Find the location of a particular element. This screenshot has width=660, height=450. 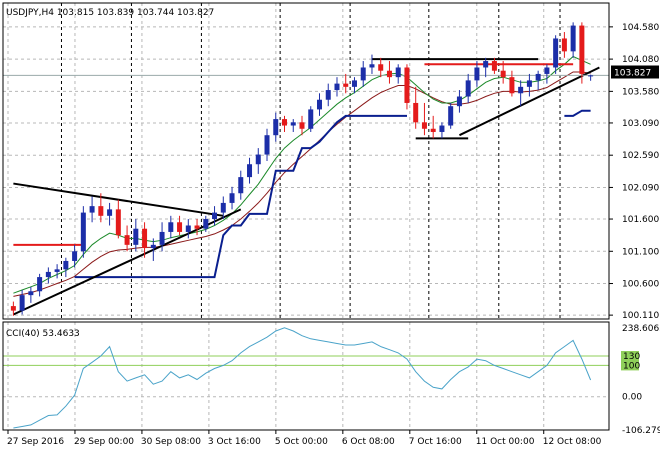

y-tick-label: 103.090 is located at coordinates (640, 124).